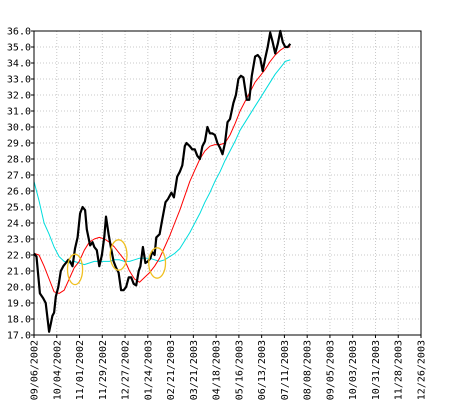 This screenshot has width=450, height=404. Describe the element at coordinates (19, 96) in the screenshot. I see `y-tick-label: 32.0` at that location.